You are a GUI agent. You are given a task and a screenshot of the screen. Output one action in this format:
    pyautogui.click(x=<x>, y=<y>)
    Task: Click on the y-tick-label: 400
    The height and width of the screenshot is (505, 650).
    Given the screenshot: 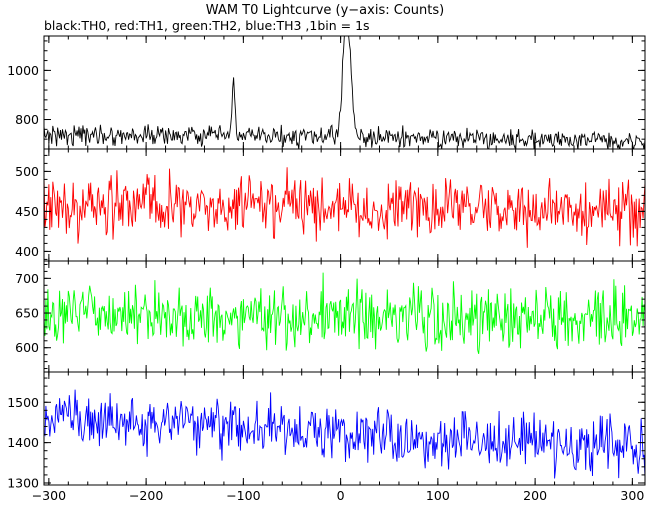 What is the action you would take?
    pyautogui.click(x=27, y=251)
    